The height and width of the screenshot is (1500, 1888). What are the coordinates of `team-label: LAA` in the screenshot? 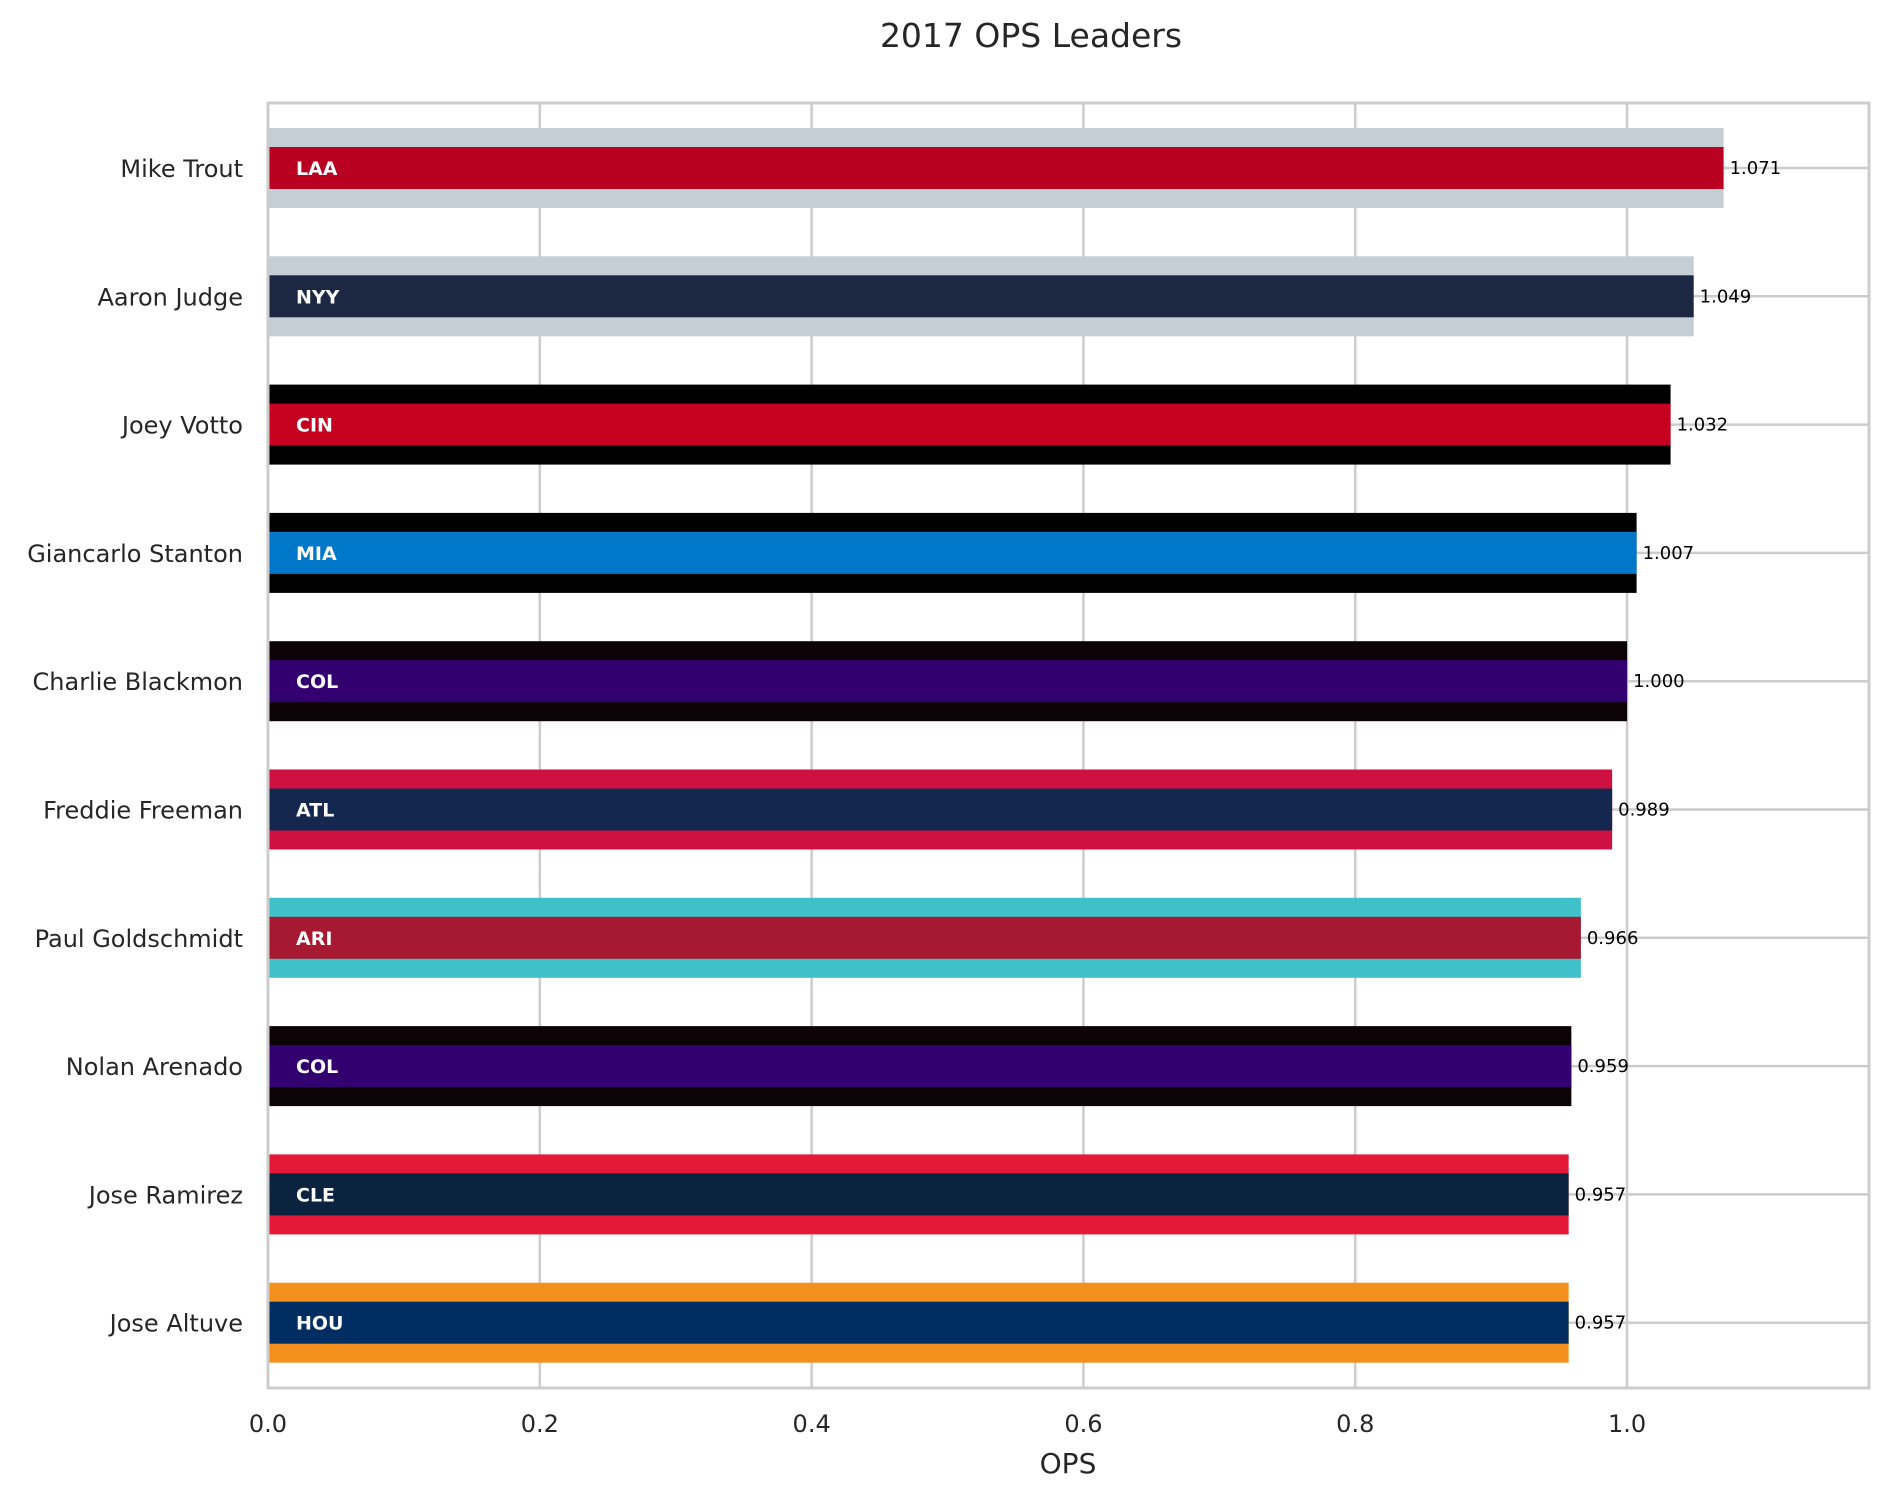 It's located at (317, 169).